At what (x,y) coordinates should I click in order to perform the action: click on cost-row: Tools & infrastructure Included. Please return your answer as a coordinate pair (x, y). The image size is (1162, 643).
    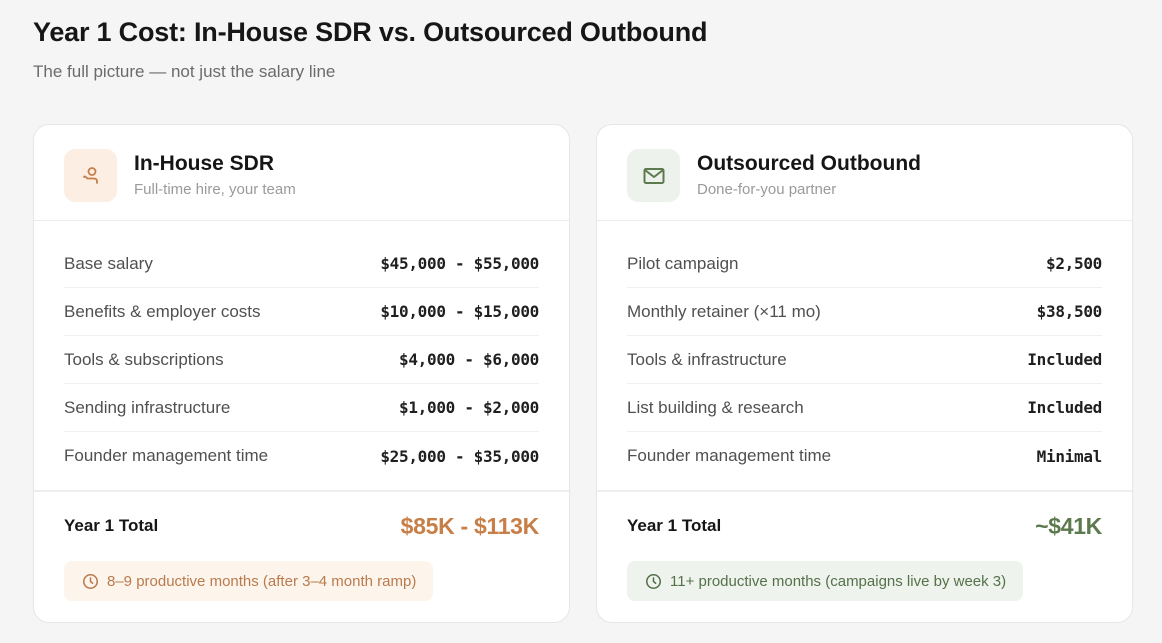
    Looking at the image, I should click on (864, 360).